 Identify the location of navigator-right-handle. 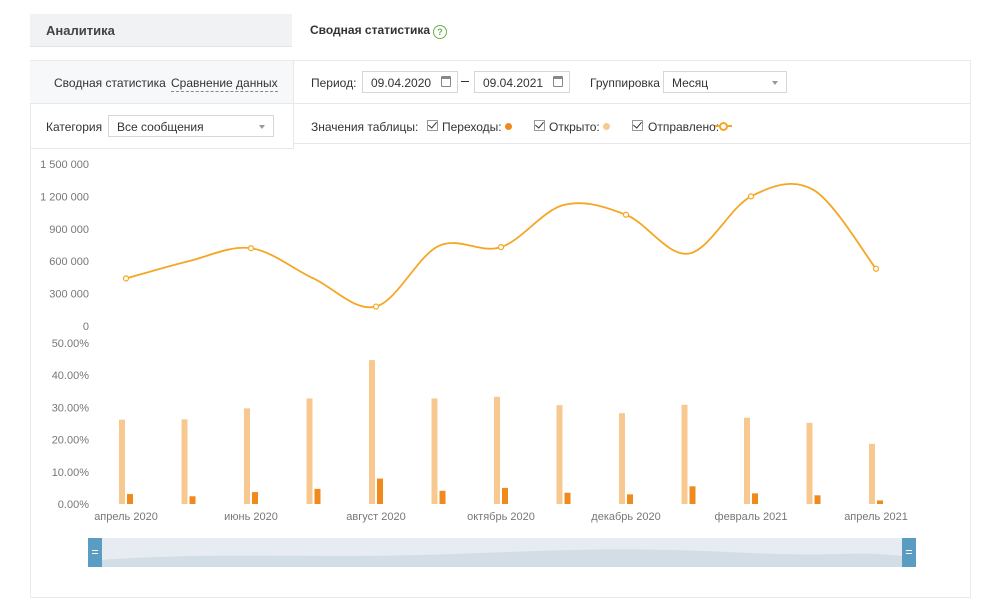
(909, 552).